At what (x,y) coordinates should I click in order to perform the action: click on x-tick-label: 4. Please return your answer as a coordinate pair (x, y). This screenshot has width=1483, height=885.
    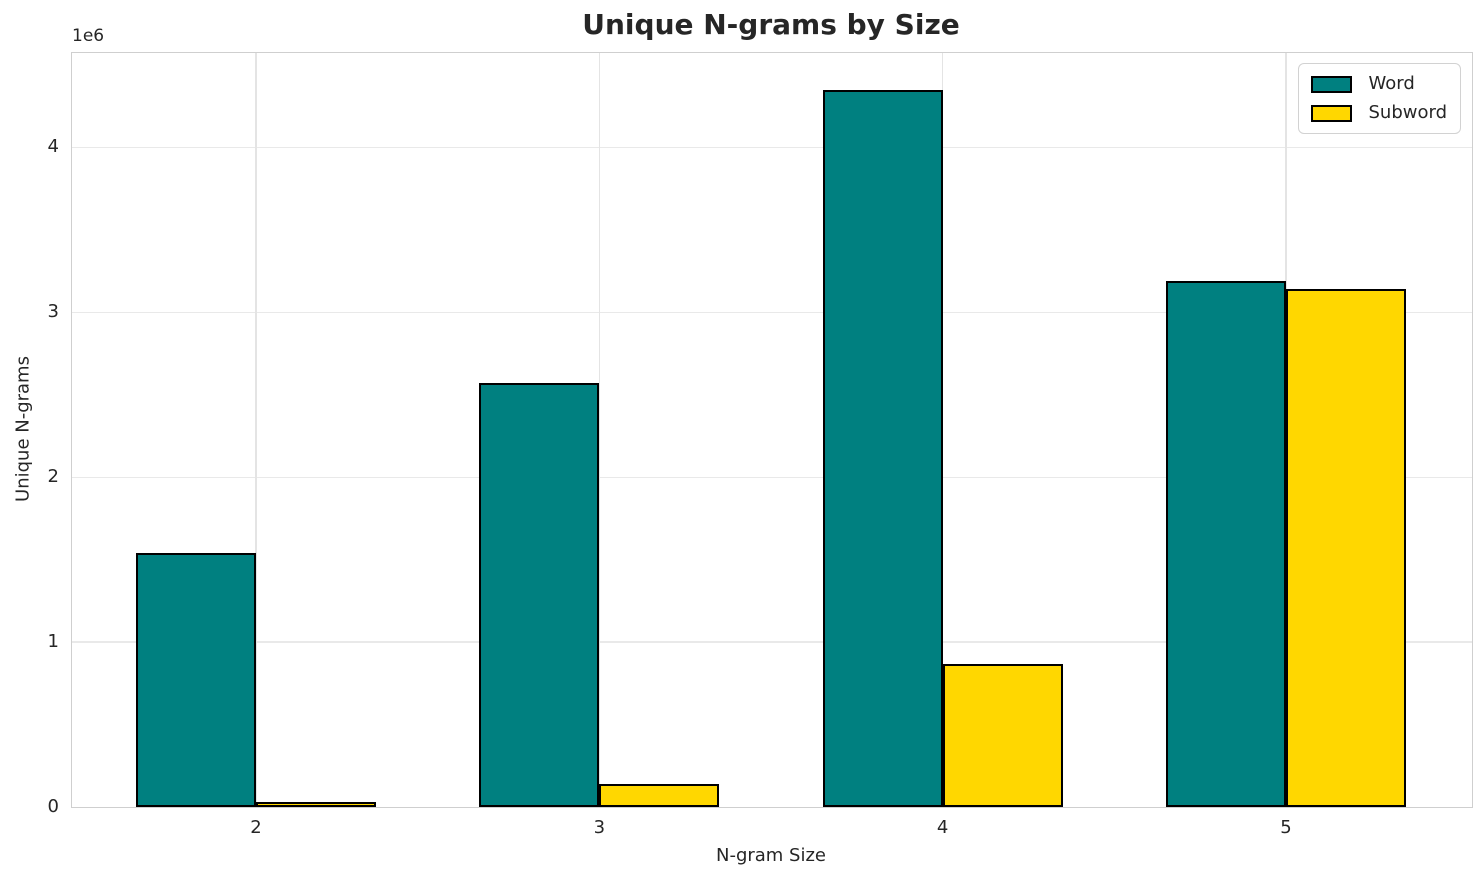
    Looking at the image, I should click on (942, 827).